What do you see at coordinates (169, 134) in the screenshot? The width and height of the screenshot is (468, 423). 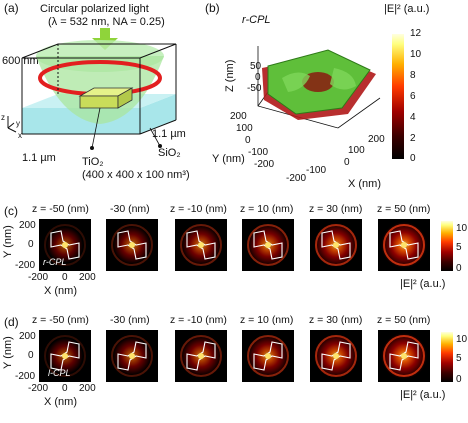 I see `depth-right-label: 1.1 µm` at bounding box center [169, 134].